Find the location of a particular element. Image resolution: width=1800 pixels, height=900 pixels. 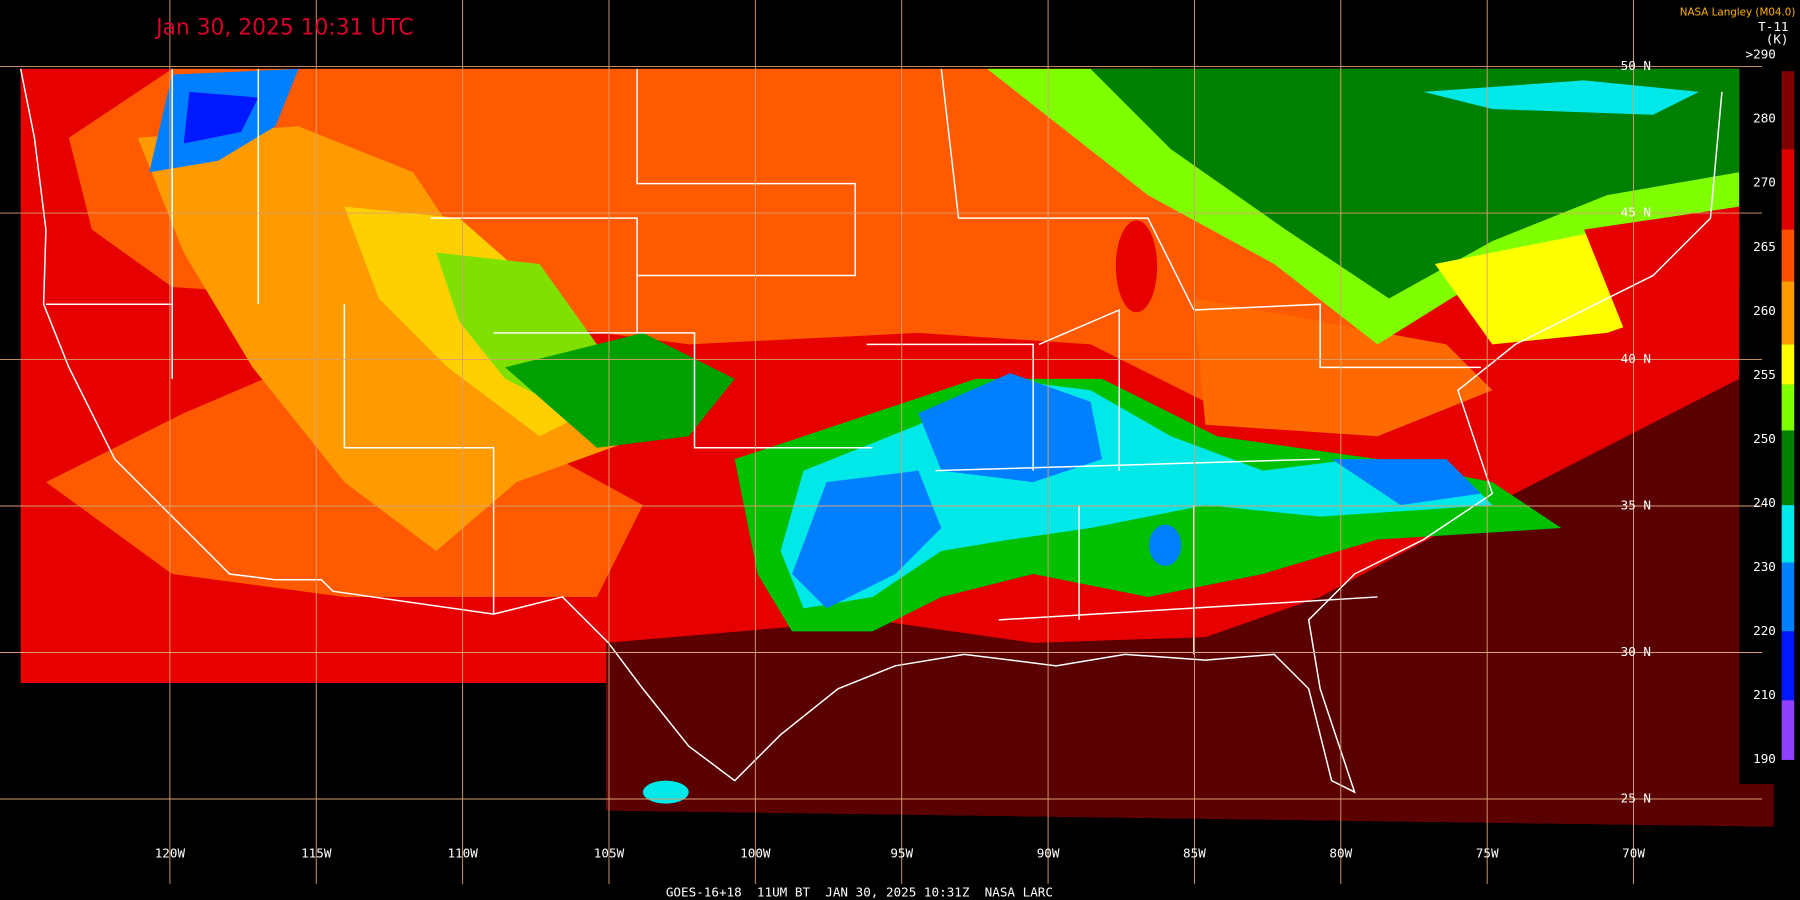

longitude-label: 85W is located at coordinates (1194, 853).